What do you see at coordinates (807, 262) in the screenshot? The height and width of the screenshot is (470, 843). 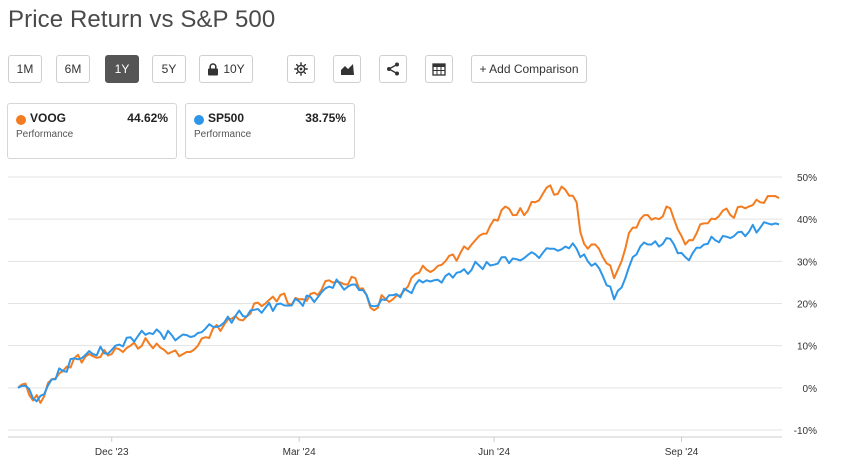 I see `y-tick-label: 30%` at bounding box center [807, 262].